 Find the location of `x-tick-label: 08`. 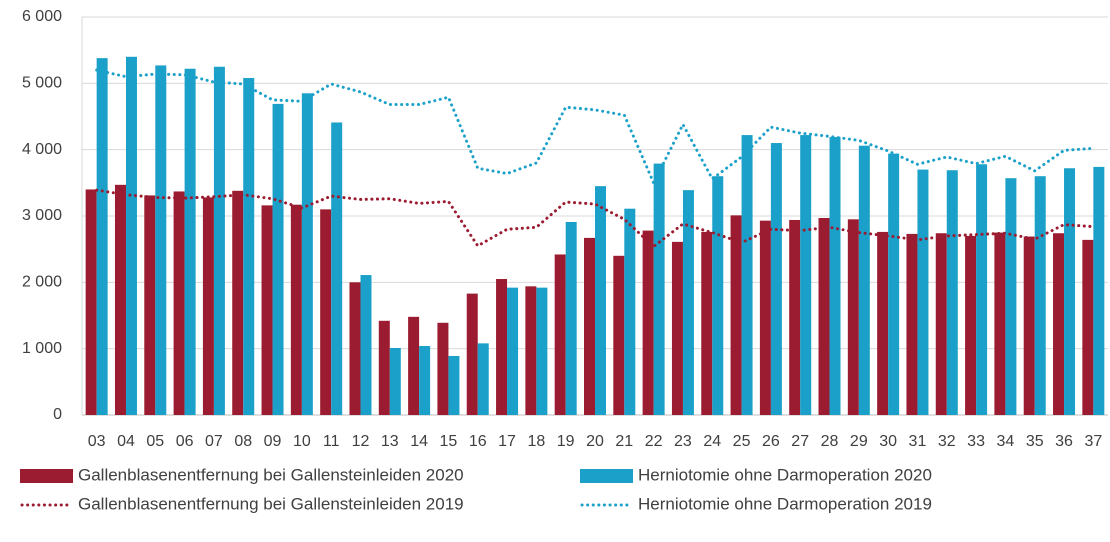

x-tick-label: 08 is located at coordinates (243, 441).